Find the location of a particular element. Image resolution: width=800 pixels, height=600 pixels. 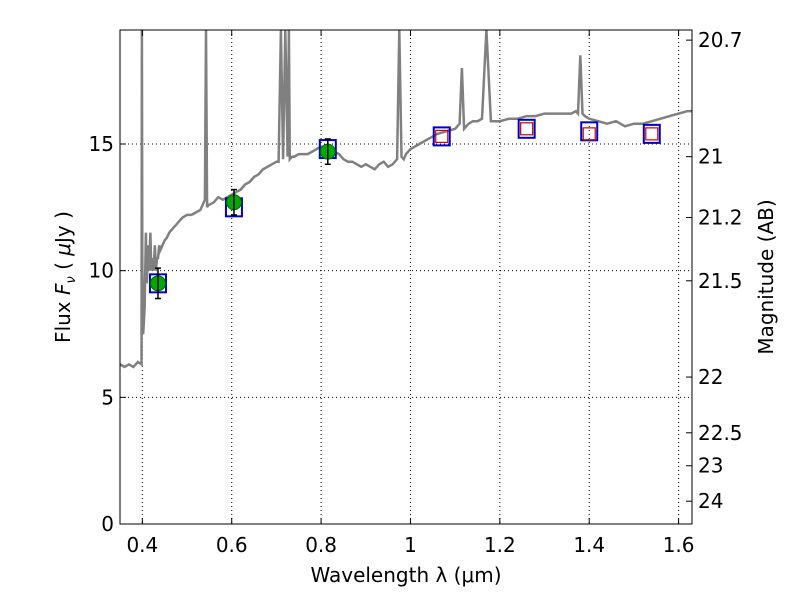

x-axis-label: Wavelength λ (μm) is located at coordinates (405, 575).